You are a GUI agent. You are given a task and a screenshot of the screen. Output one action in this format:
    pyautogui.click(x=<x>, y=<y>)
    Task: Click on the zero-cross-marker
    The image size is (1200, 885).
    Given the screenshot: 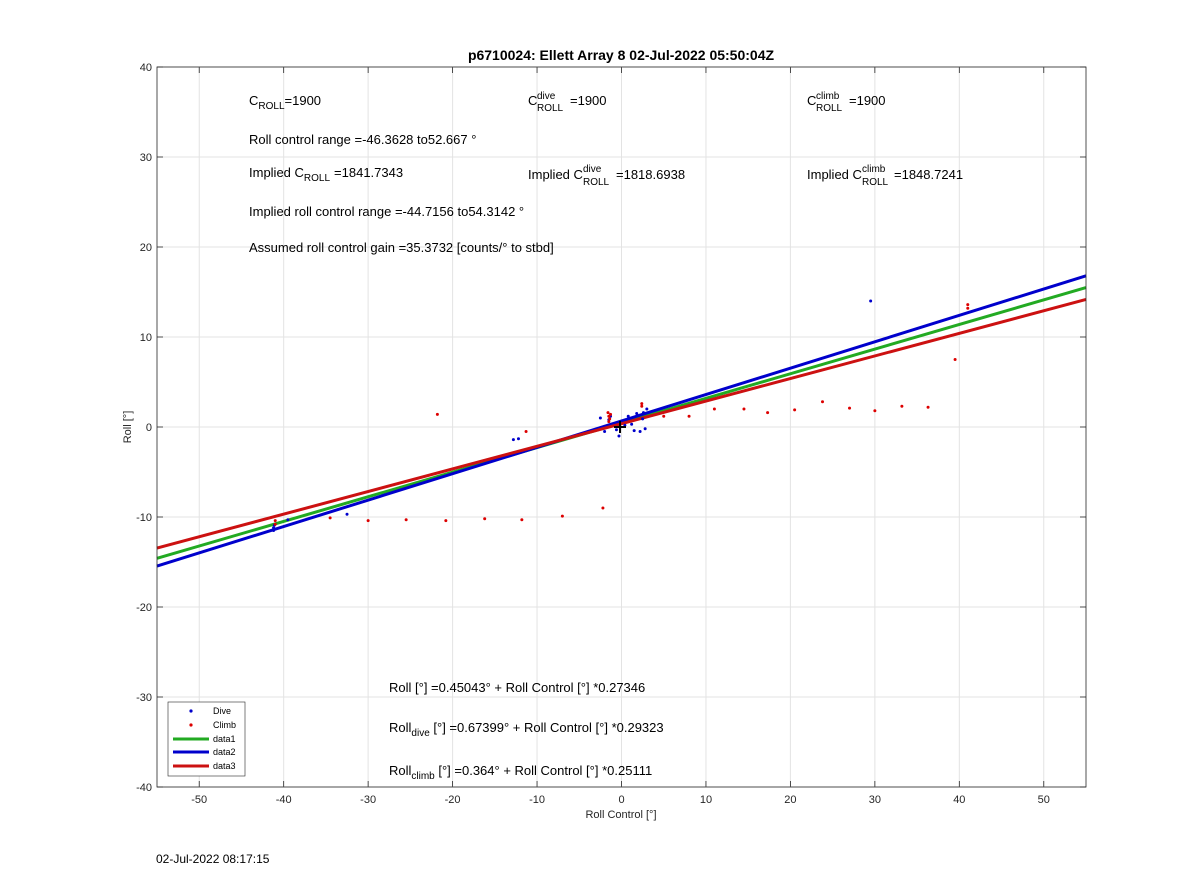 What is the action you would take?
    pyautogui.click(x=620, y=427)
    